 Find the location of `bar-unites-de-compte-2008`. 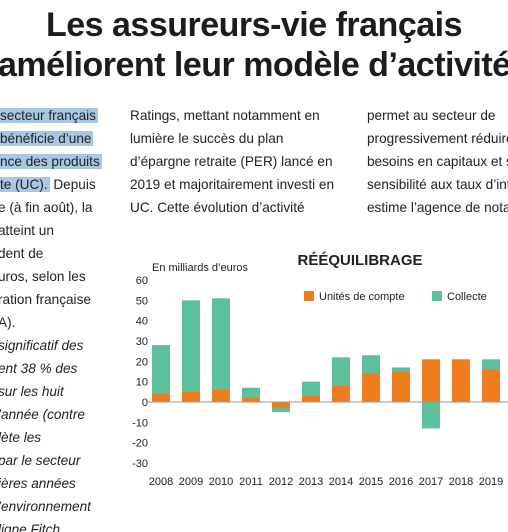

bar-unites-de-compte-2008 is located at coordinates (161, 397).